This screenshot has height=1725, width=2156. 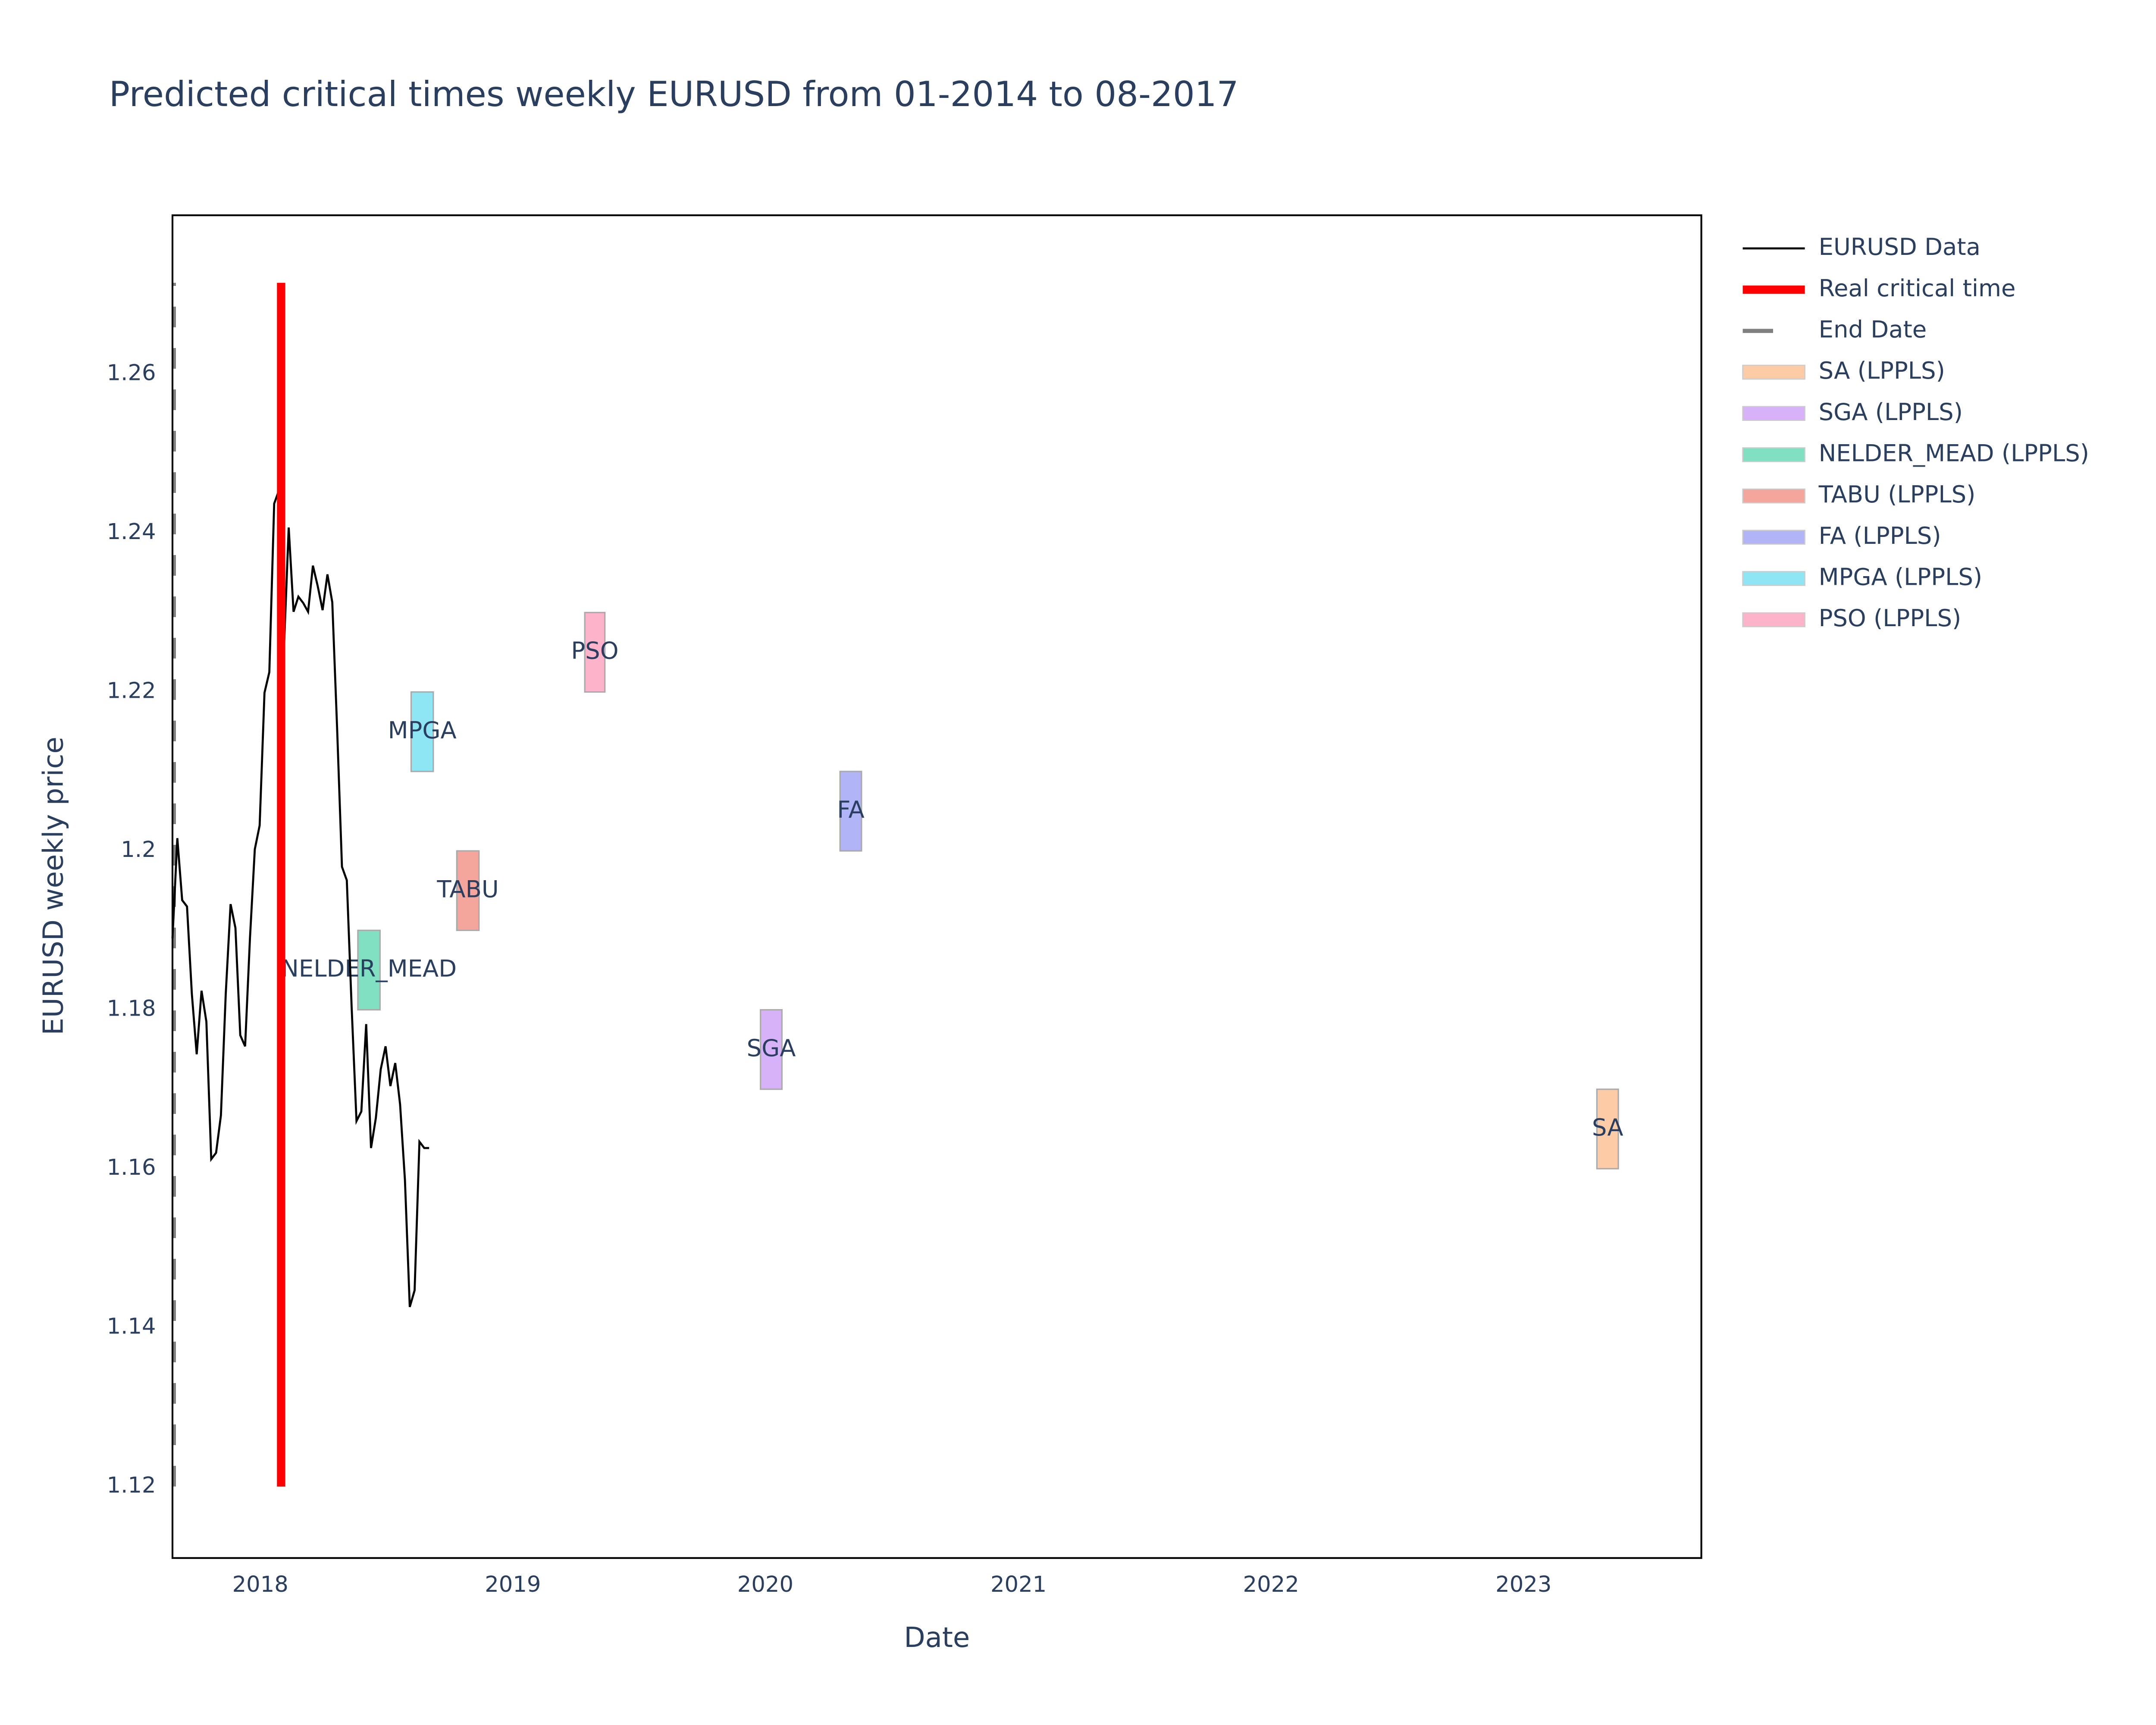 I want to click on data-line, so click(x=300, y=899).